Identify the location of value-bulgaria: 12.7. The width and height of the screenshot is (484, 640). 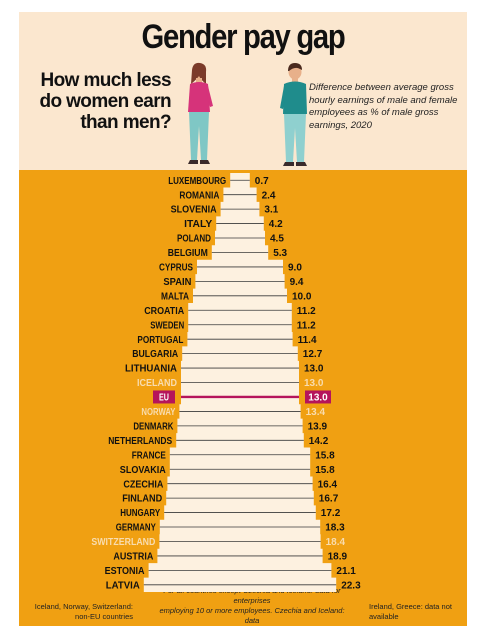
(313, 354).